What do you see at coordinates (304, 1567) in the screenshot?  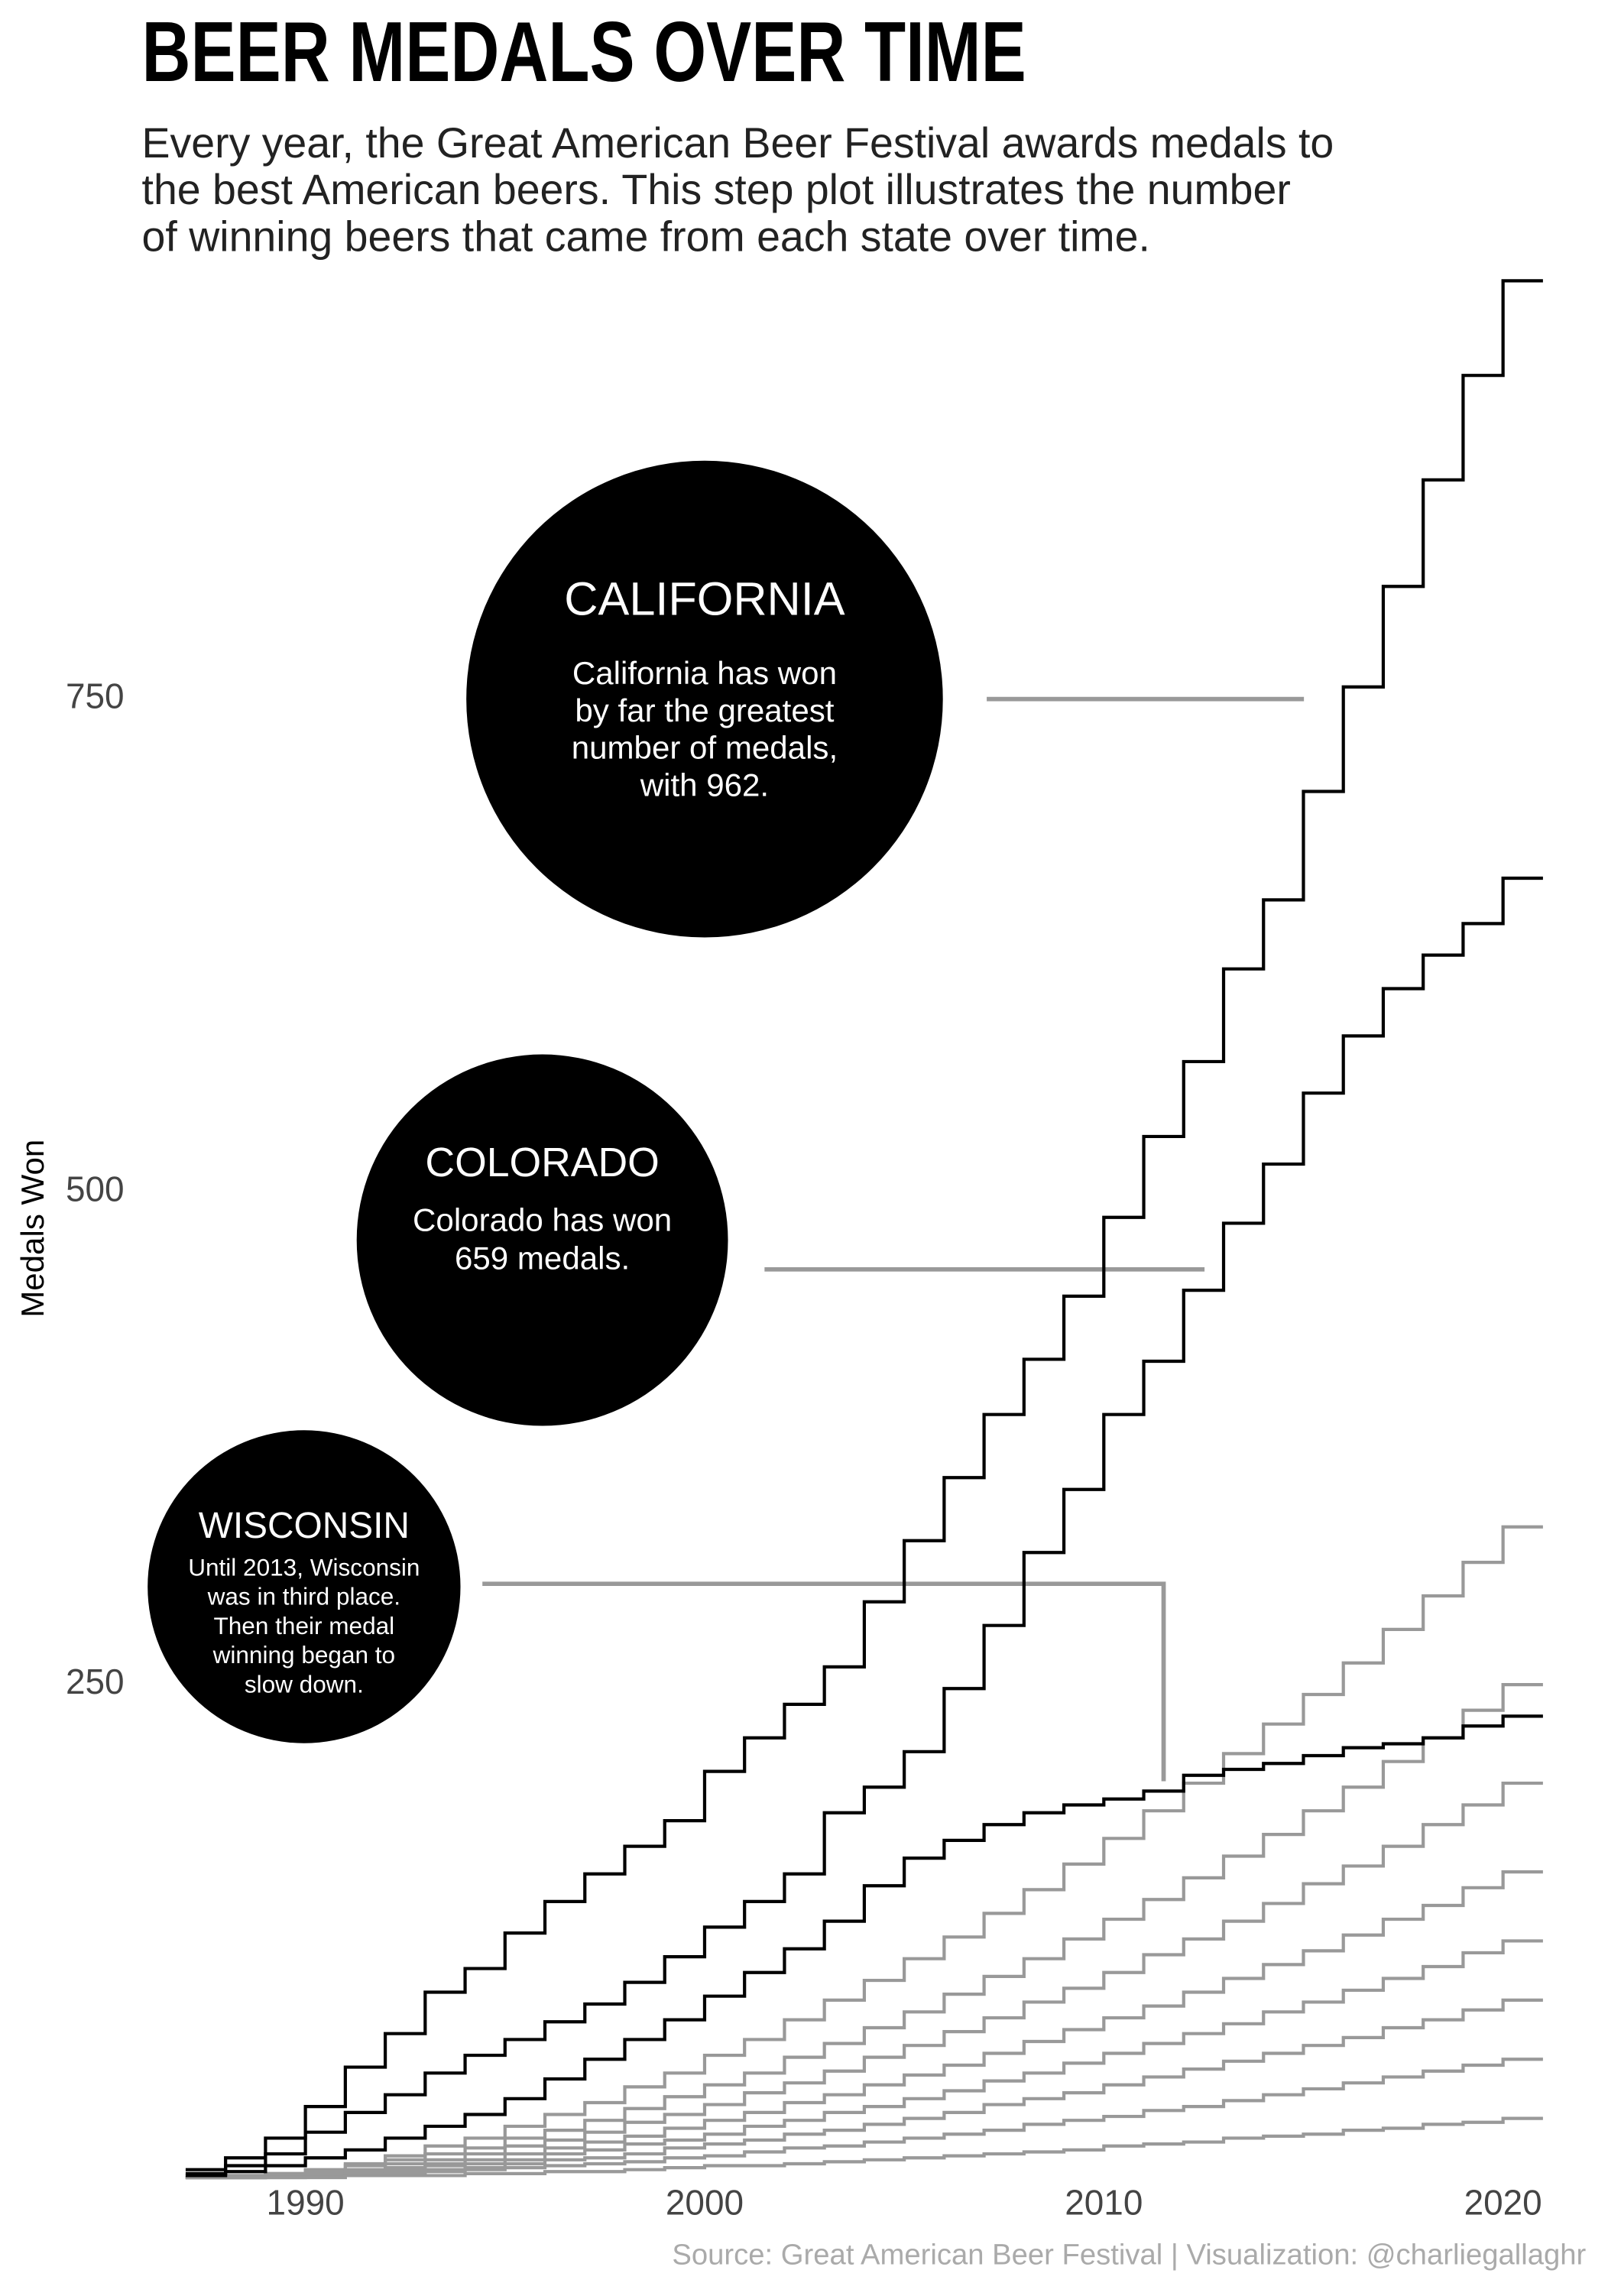 I see `annotation-text: Until 2013, Wisconsin` at bounding box center [304, 1567].